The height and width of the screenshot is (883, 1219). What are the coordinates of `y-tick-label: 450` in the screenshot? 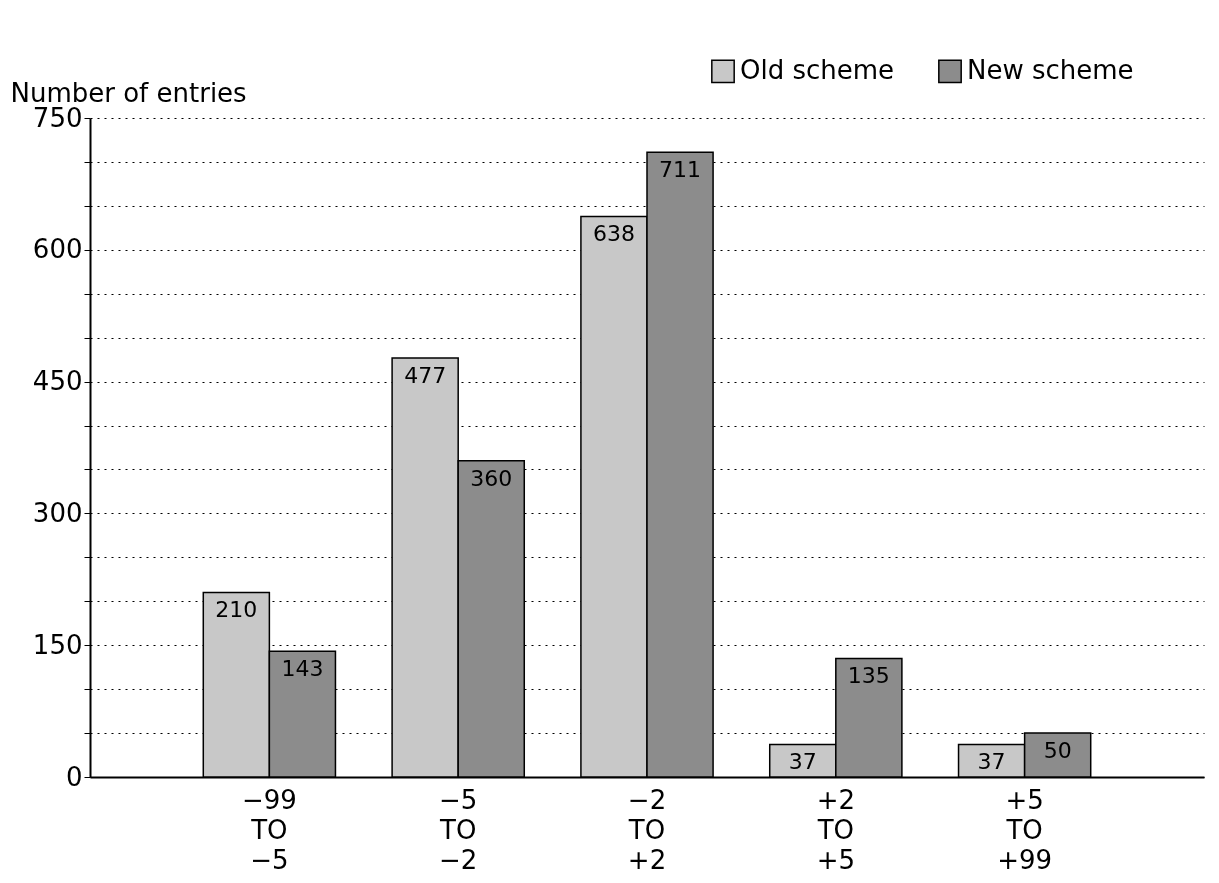 It's located at (57, 381).